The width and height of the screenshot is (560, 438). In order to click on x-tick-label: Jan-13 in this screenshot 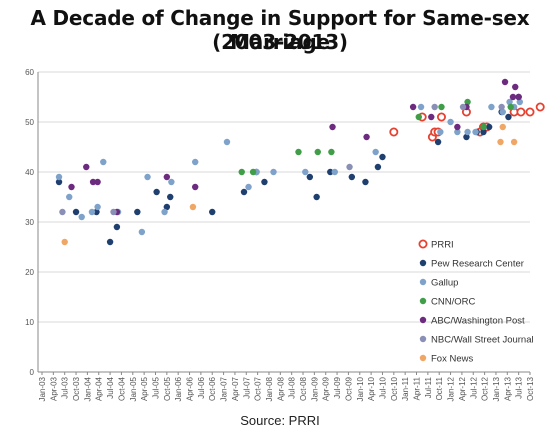, I will do `click(496, 388)`.